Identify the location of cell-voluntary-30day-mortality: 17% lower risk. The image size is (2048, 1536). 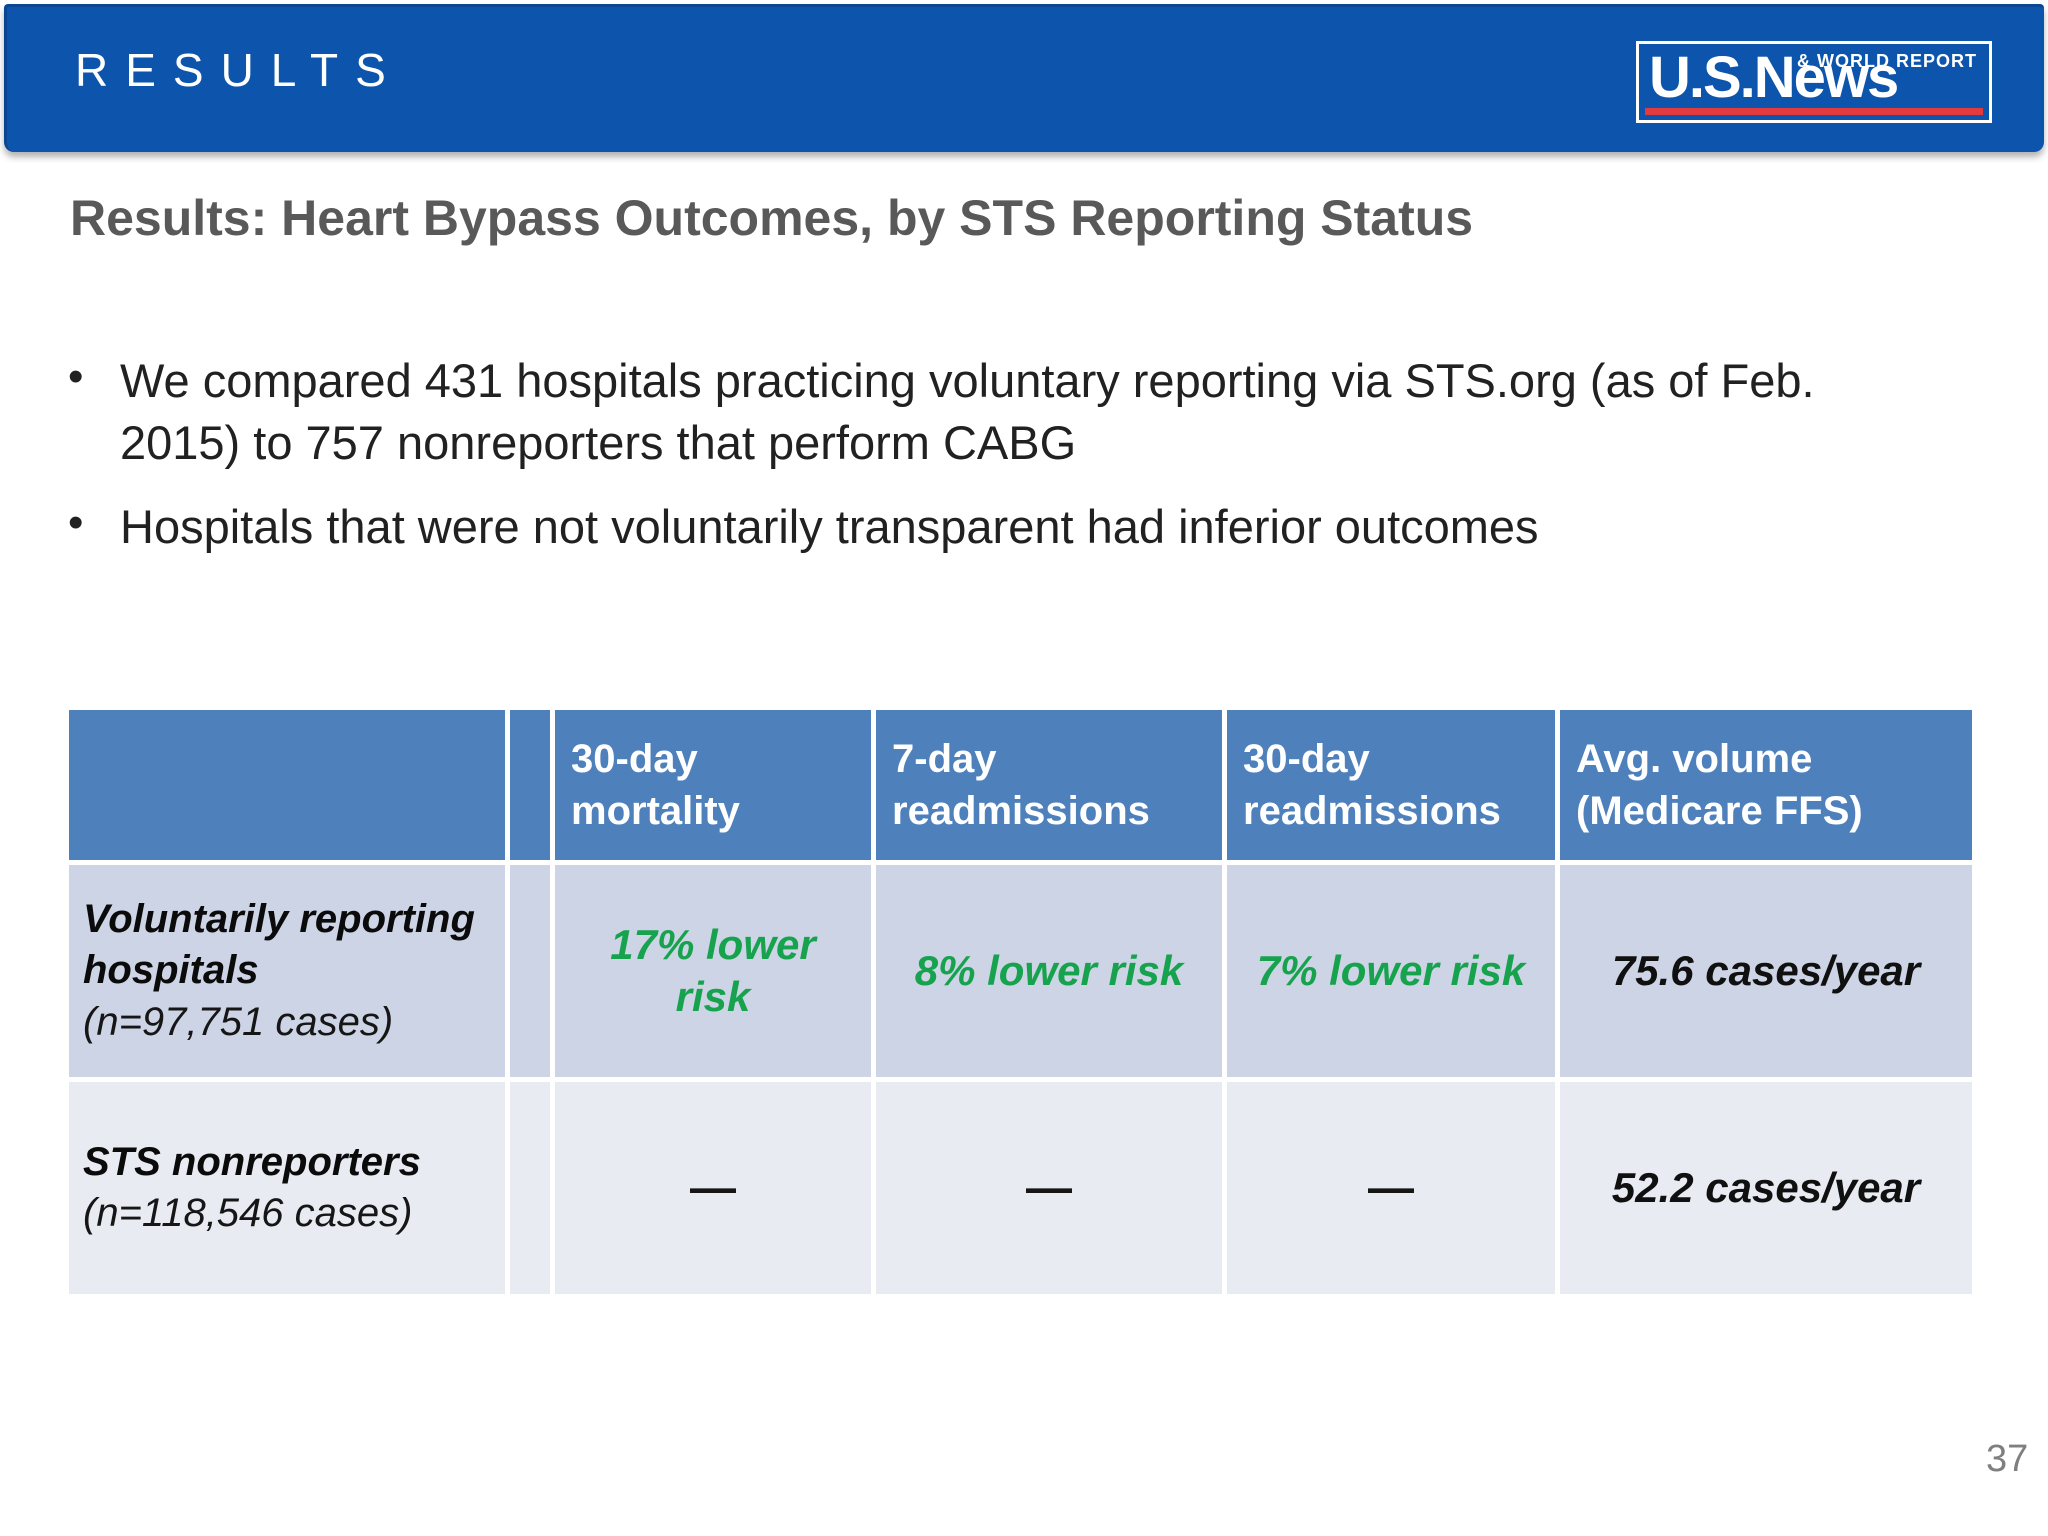
(713, 971).